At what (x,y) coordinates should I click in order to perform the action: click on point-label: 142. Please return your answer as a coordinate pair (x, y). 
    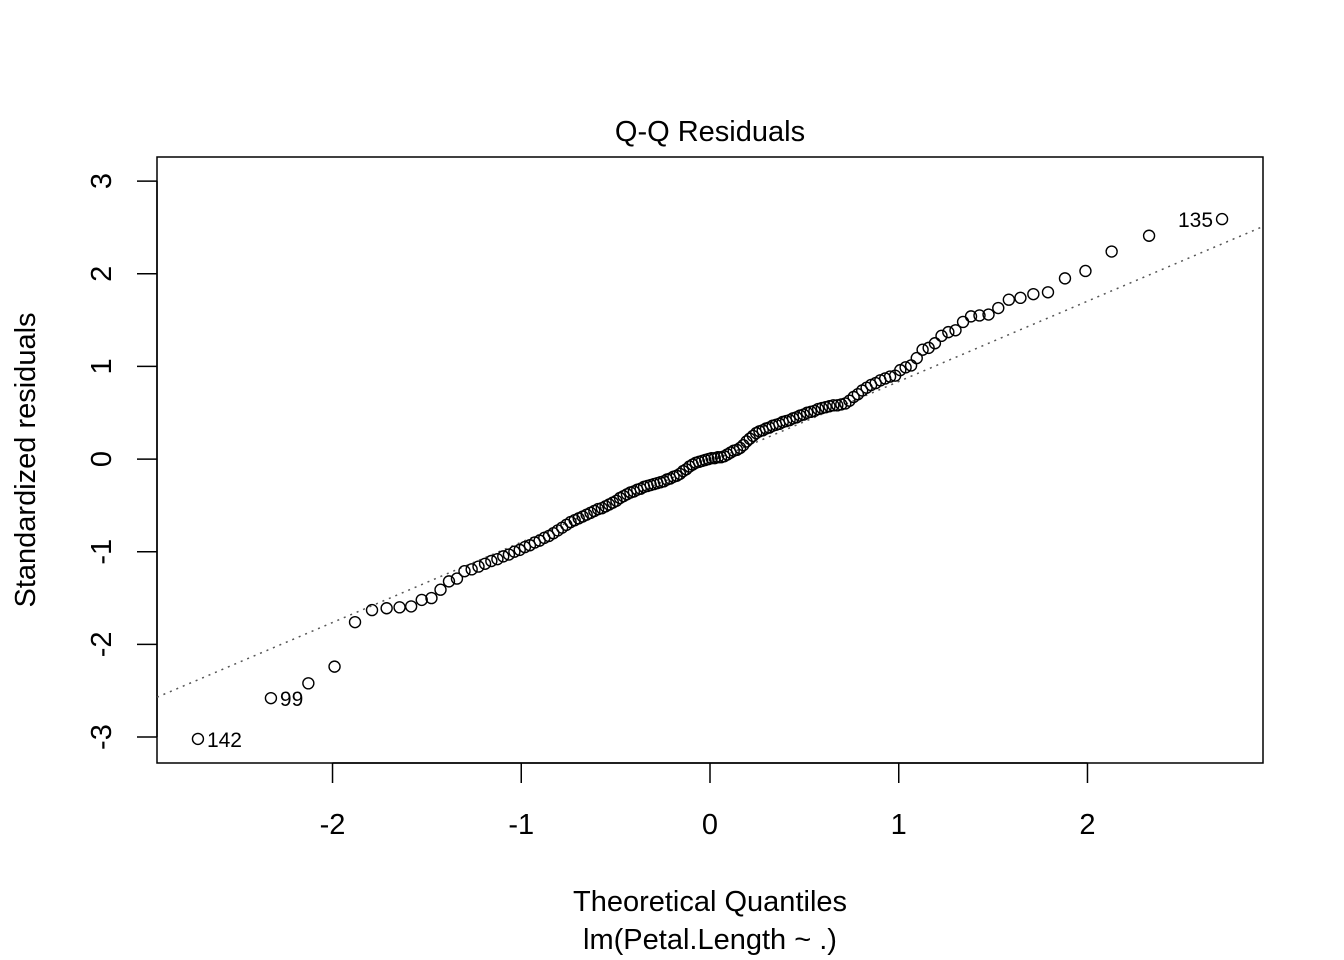
    Looking at the image, I should click on (224, 740).